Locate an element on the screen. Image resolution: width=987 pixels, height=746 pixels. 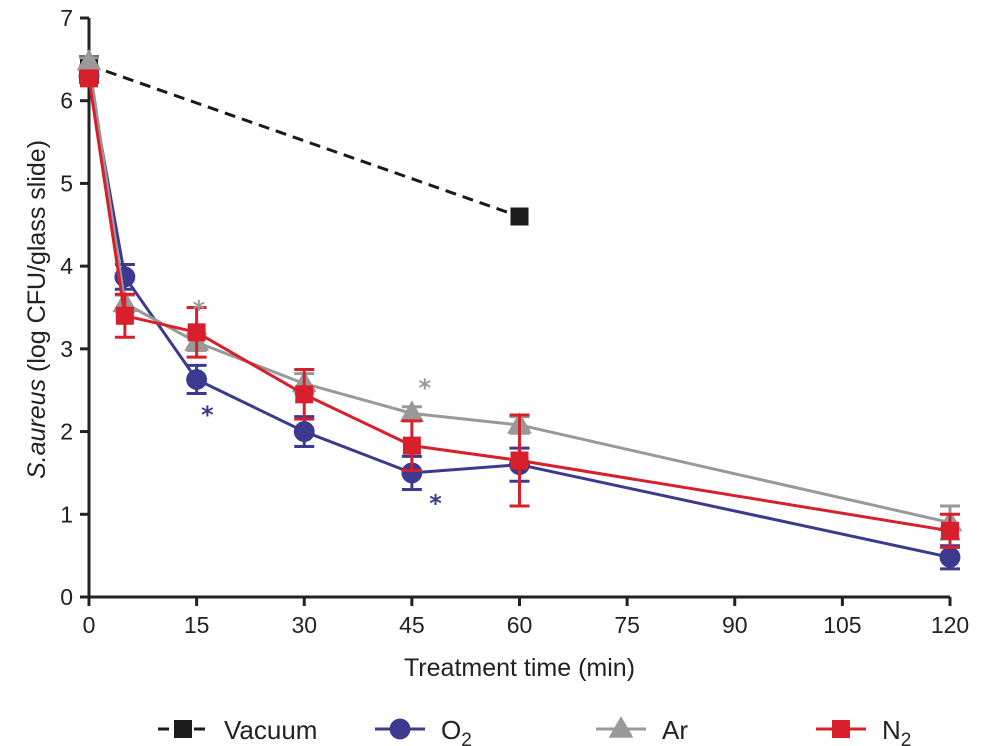
legend-name: Vacuum is located at coordinates (270, 730).